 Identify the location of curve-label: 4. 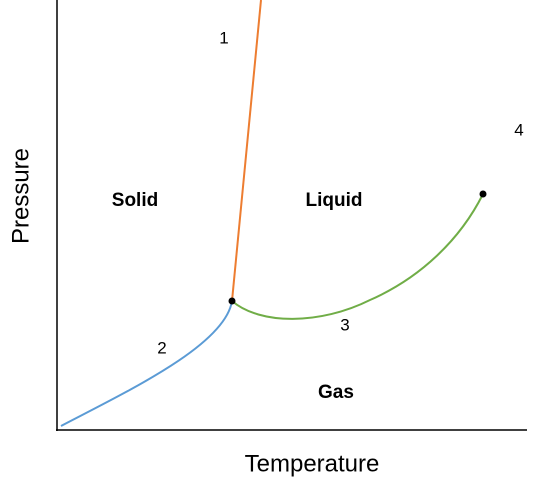
(518, 129).